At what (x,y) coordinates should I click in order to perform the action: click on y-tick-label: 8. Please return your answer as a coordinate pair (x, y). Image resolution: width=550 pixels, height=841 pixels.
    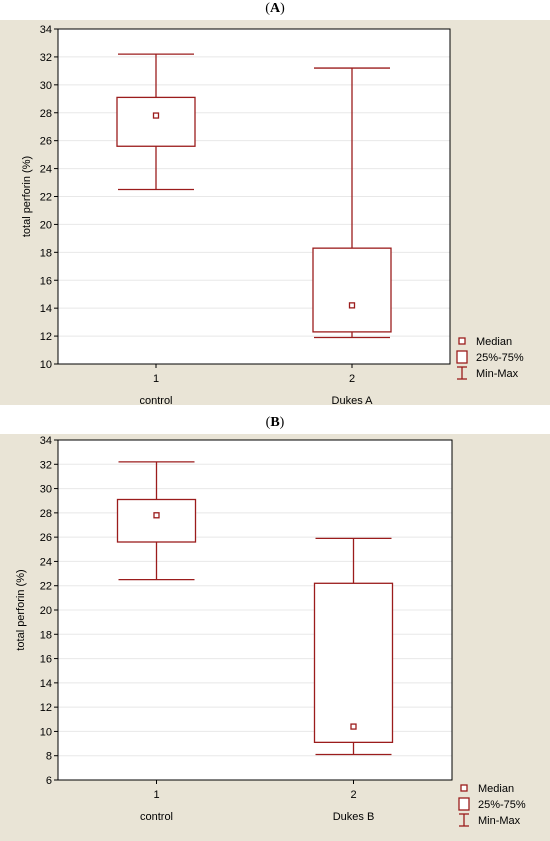
    Looking at the image, I should click on (49, 757).